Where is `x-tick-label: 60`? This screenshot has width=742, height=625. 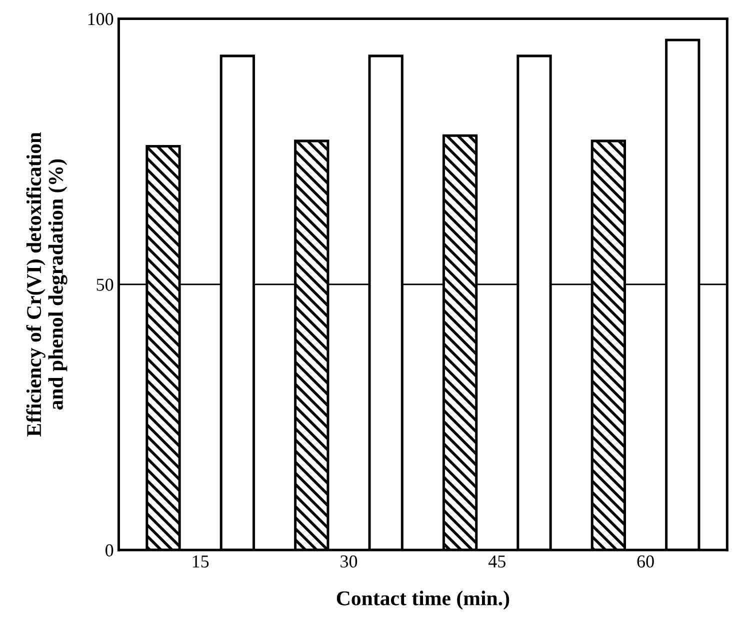 x-tick-label: 60 is located at coordinates (645, 561).